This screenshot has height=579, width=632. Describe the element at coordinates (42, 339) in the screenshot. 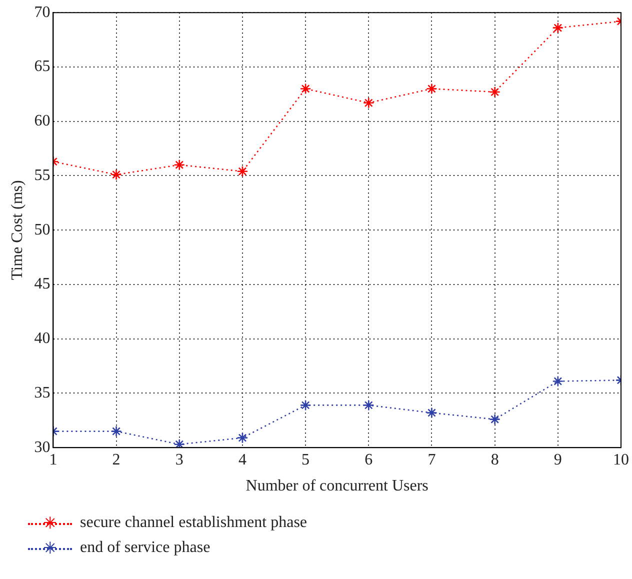

I see `y-tick-label: 40` at that location.